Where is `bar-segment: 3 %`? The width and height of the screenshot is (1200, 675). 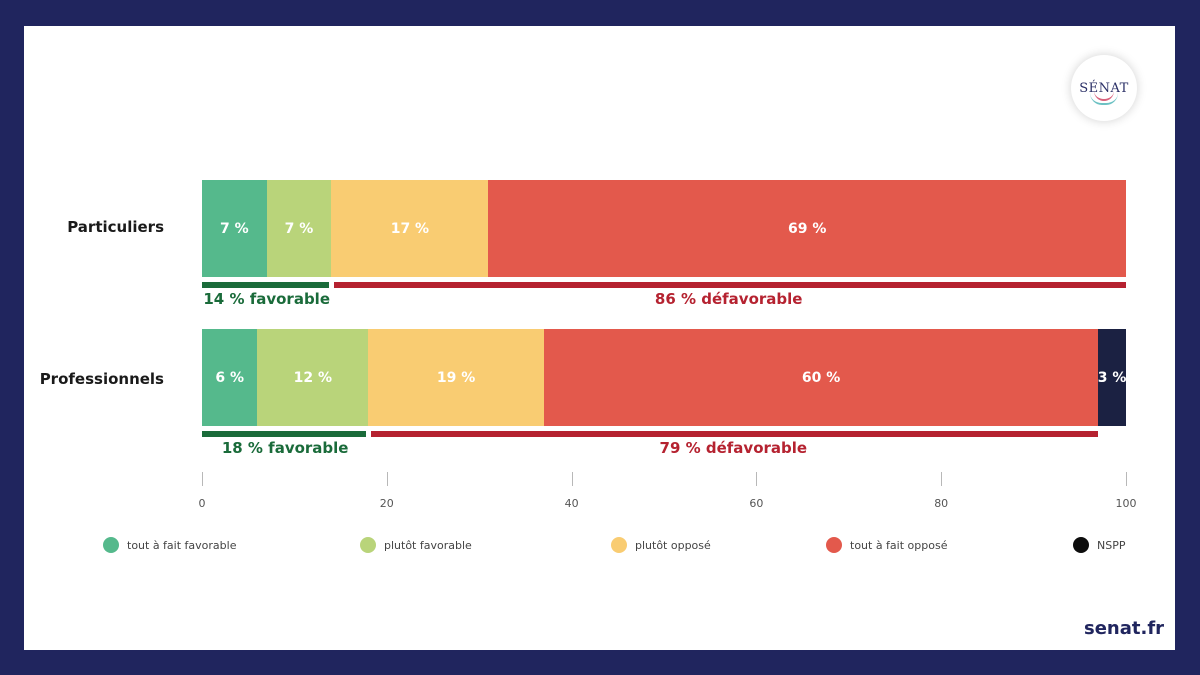
bar-segment: 3 % is located at coordinates (1112, 377).